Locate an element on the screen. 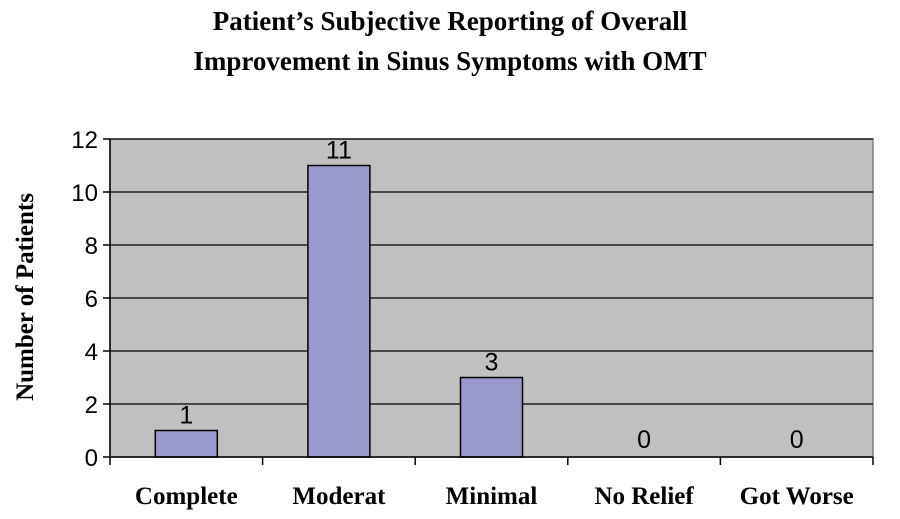 The width and height of the screenshot is (900, 519). y-tick-label: 6 is located at coordinates (91, 299).